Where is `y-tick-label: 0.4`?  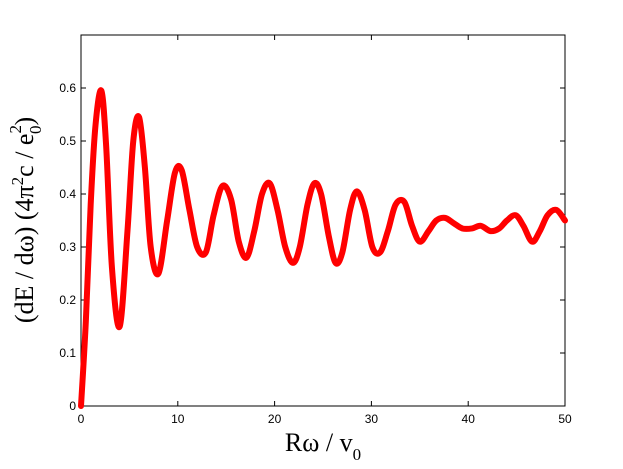
y-tick-label: 0.4 is located at coordinates (67, 194).